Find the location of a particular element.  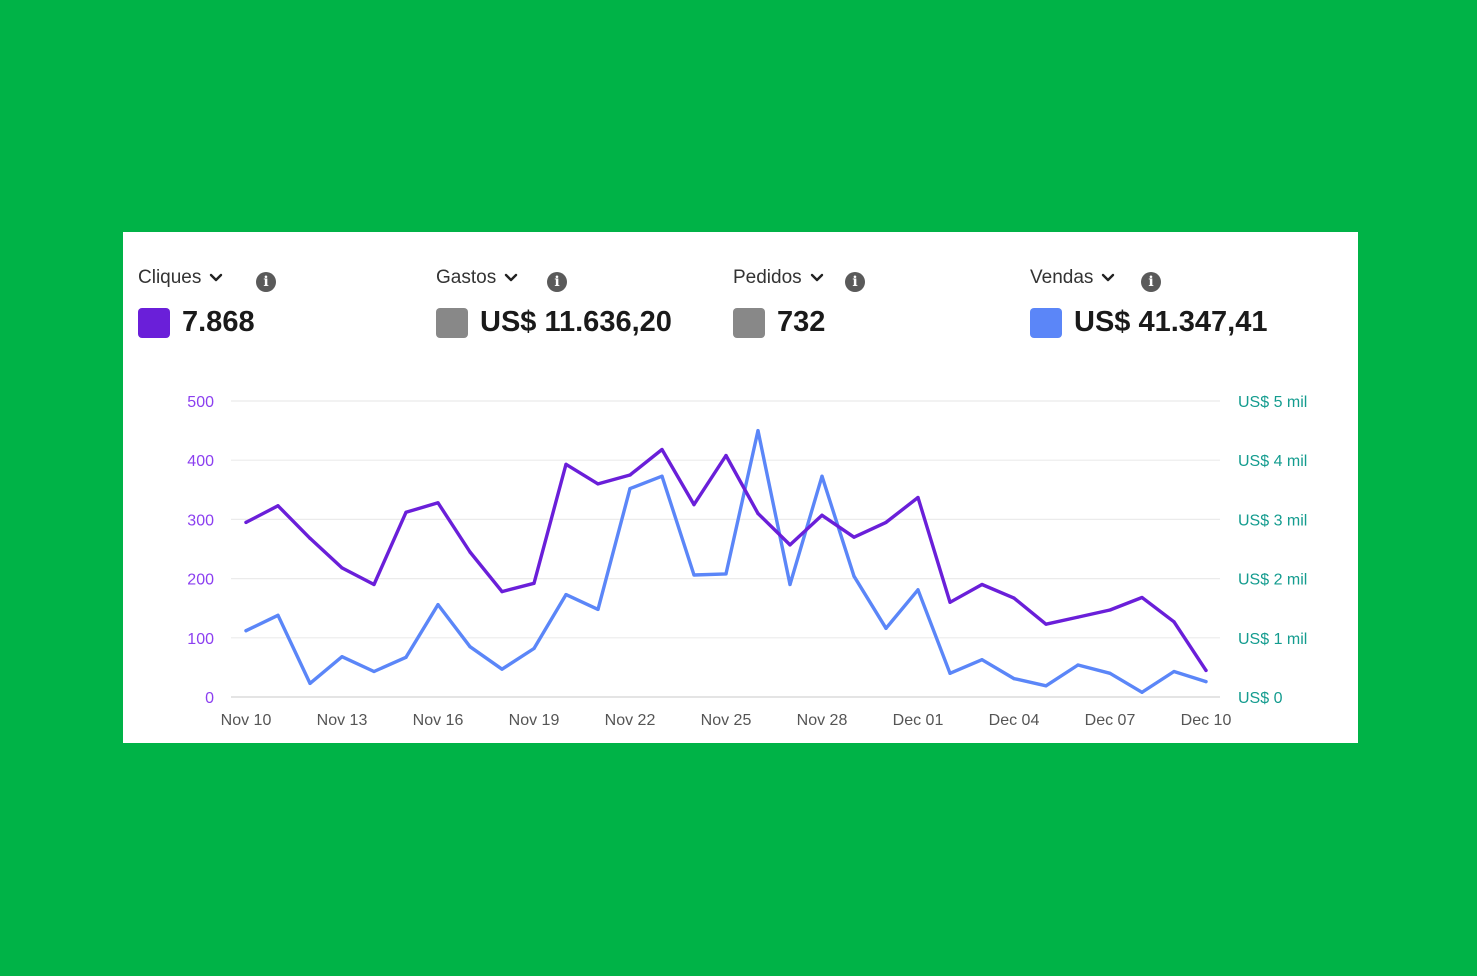

metric-value-row: US$ 11.636,20 is located at coordinates (554, 322).